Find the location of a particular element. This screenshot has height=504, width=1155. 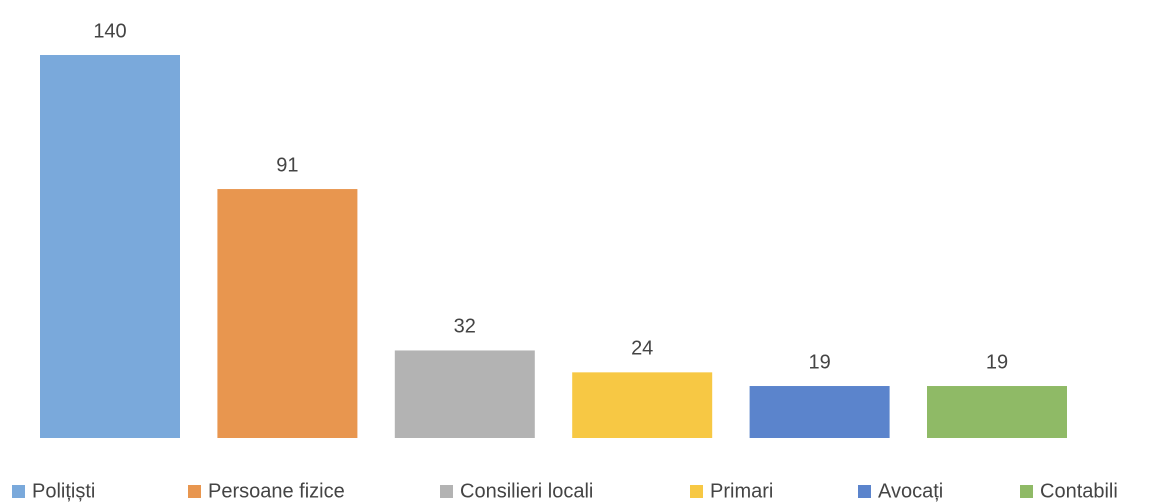

legend-label: Contabili is located at coordinates (1079, 491).